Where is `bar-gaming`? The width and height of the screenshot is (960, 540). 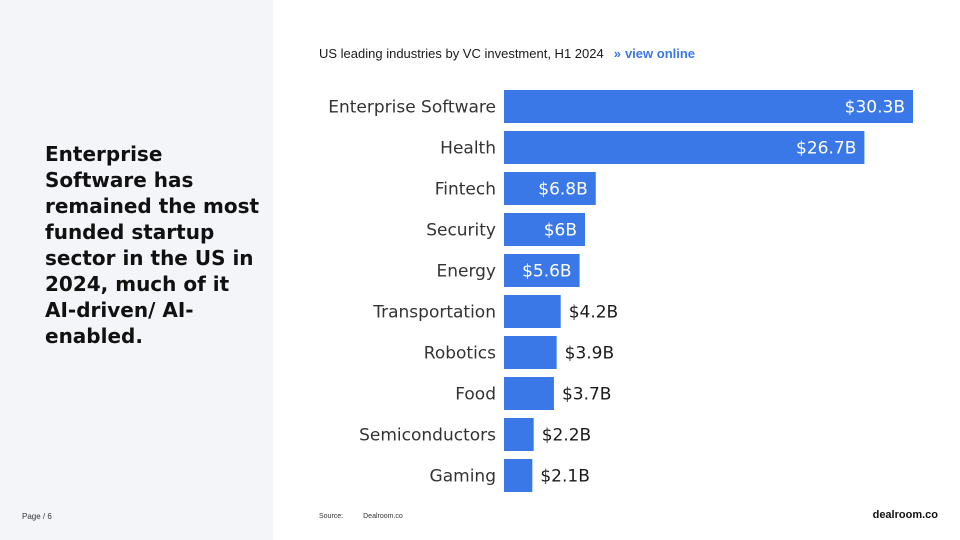 bar-gaming is located at coordinates (518, 475).